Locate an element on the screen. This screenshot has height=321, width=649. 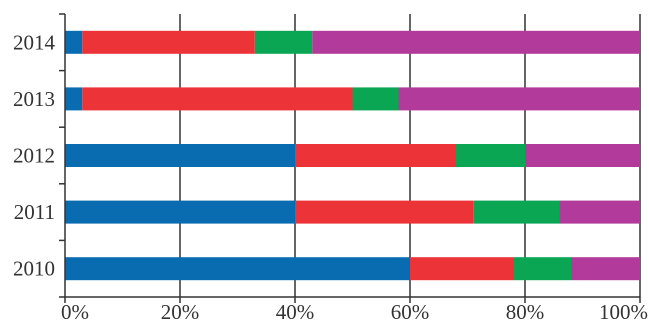
y-tick-label-2014: 2014 is located at coordinates (34, 42).